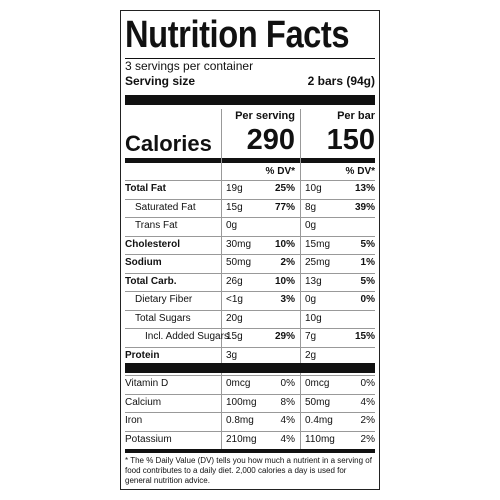 This screenshot has width=500, height=500. I want to click on daily-value: 29%, so click(284, 336).